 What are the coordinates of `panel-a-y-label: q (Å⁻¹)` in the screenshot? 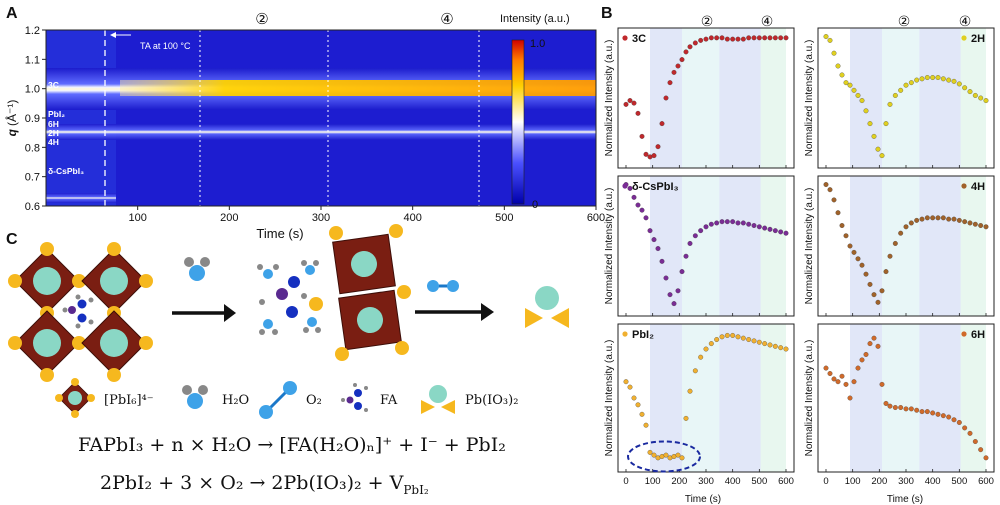 It's located at (11, 118).